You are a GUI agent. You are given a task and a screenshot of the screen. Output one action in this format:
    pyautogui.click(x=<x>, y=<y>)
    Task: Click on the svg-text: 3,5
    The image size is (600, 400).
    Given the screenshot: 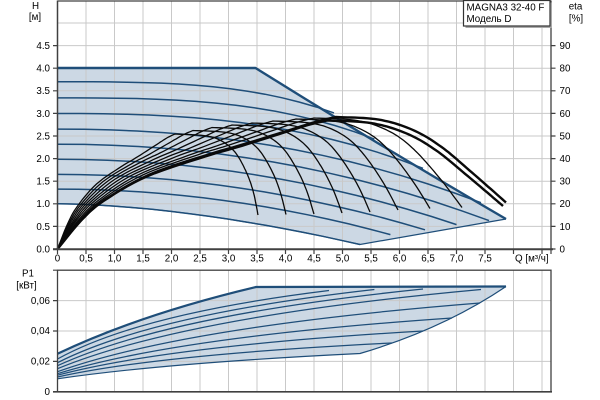 What is the action you would take?
    pyautogui.click(x=257, y=259)
    